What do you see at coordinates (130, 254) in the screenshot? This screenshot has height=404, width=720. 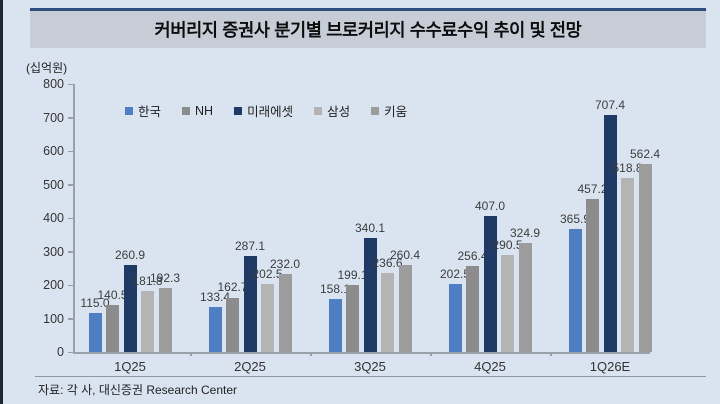 I see `bar-value-label: 260.9` at bounding box center [130, 254].